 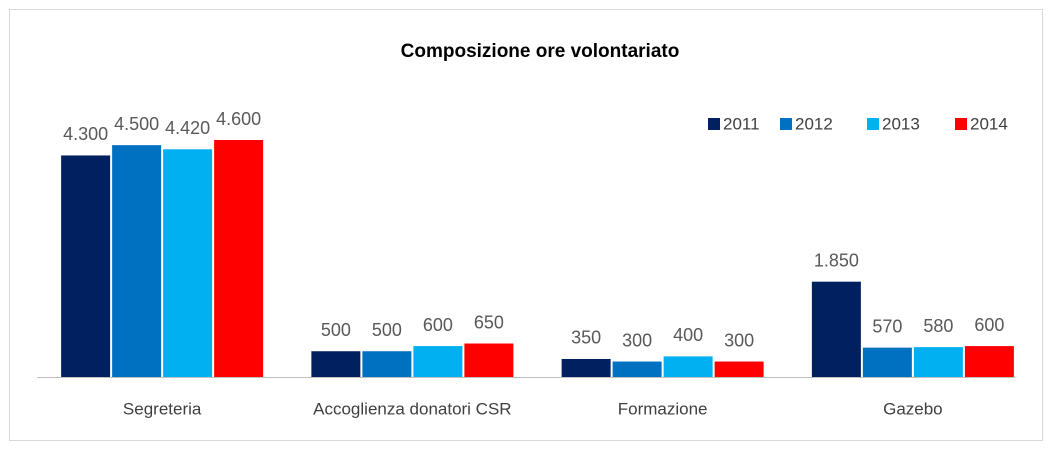 I want to click on legend-label: 2011, so click(x=741, y=123).